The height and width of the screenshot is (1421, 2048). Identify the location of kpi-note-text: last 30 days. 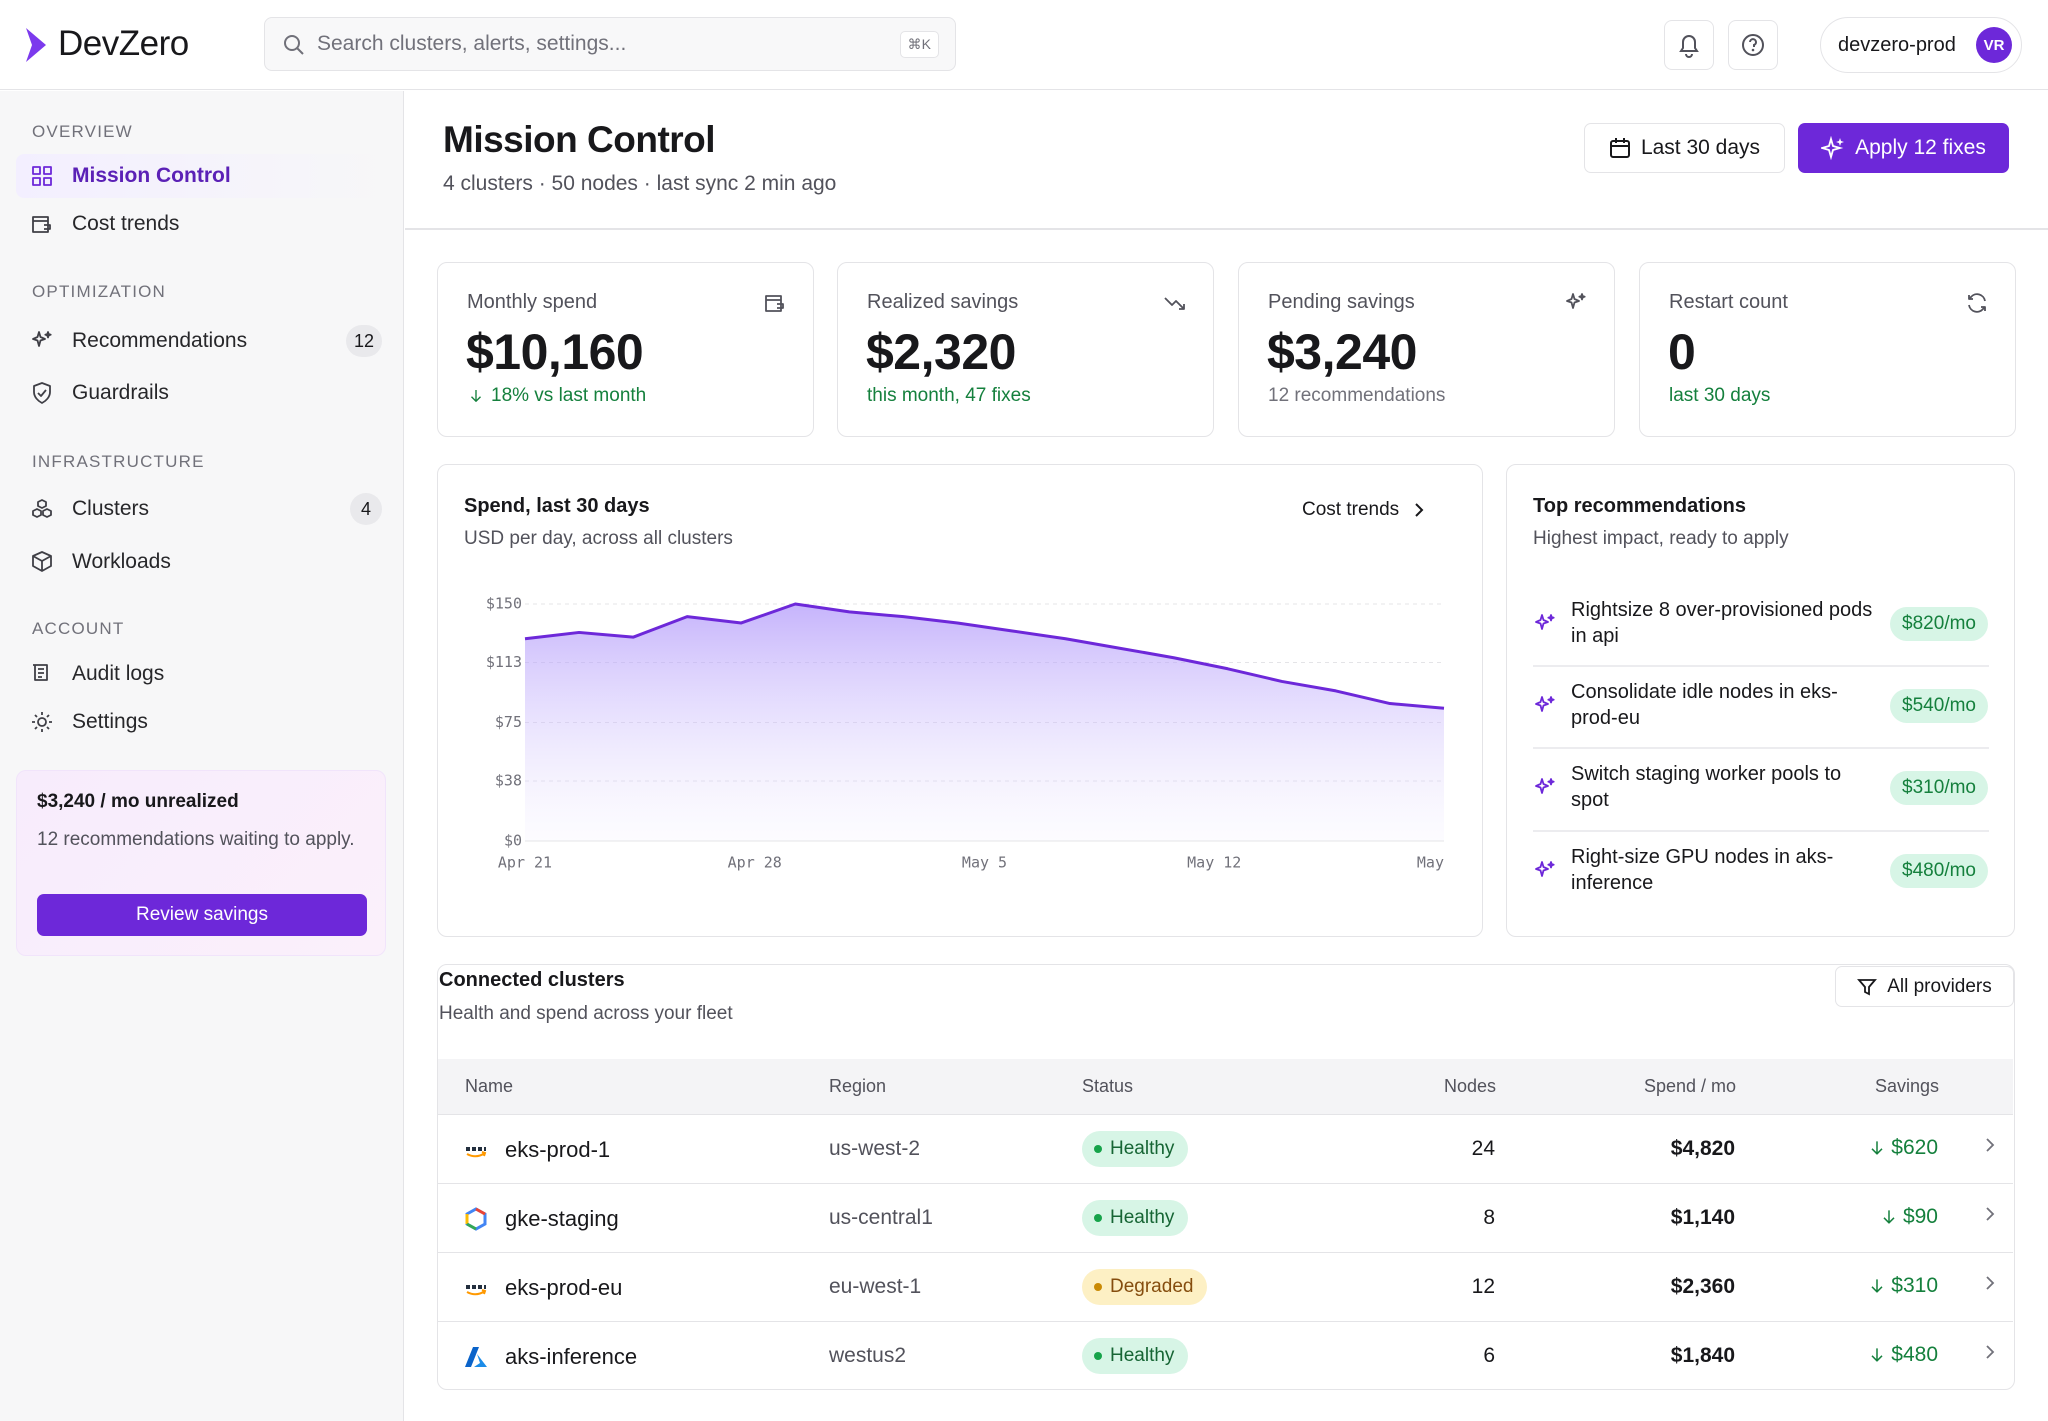
(1720, 395).